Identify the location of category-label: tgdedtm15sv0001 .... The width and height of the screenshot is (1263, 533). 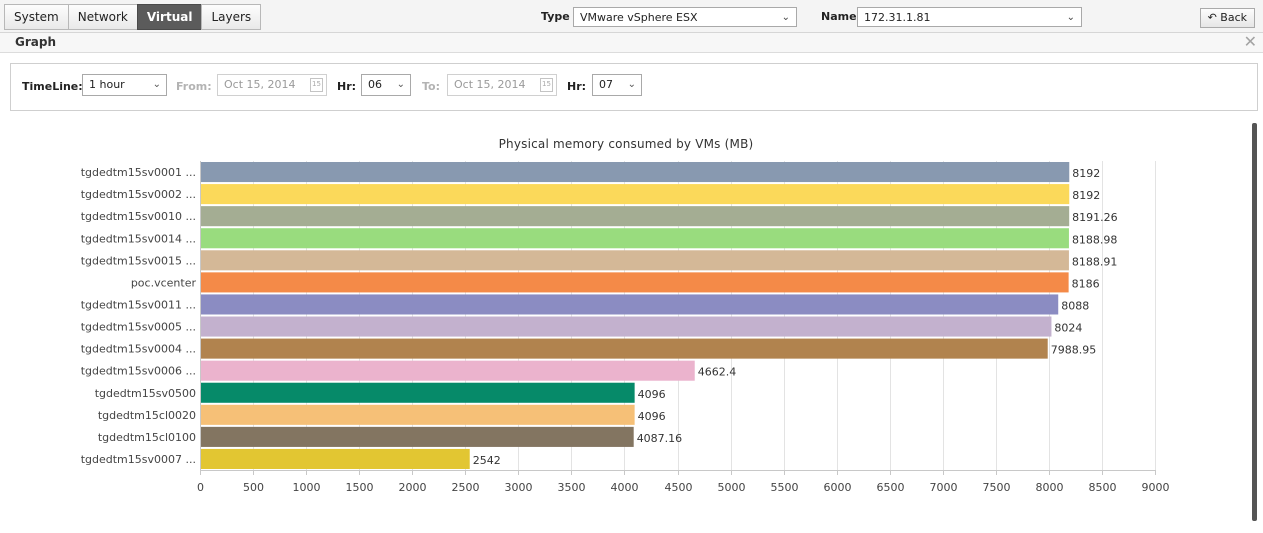
(138, 172).